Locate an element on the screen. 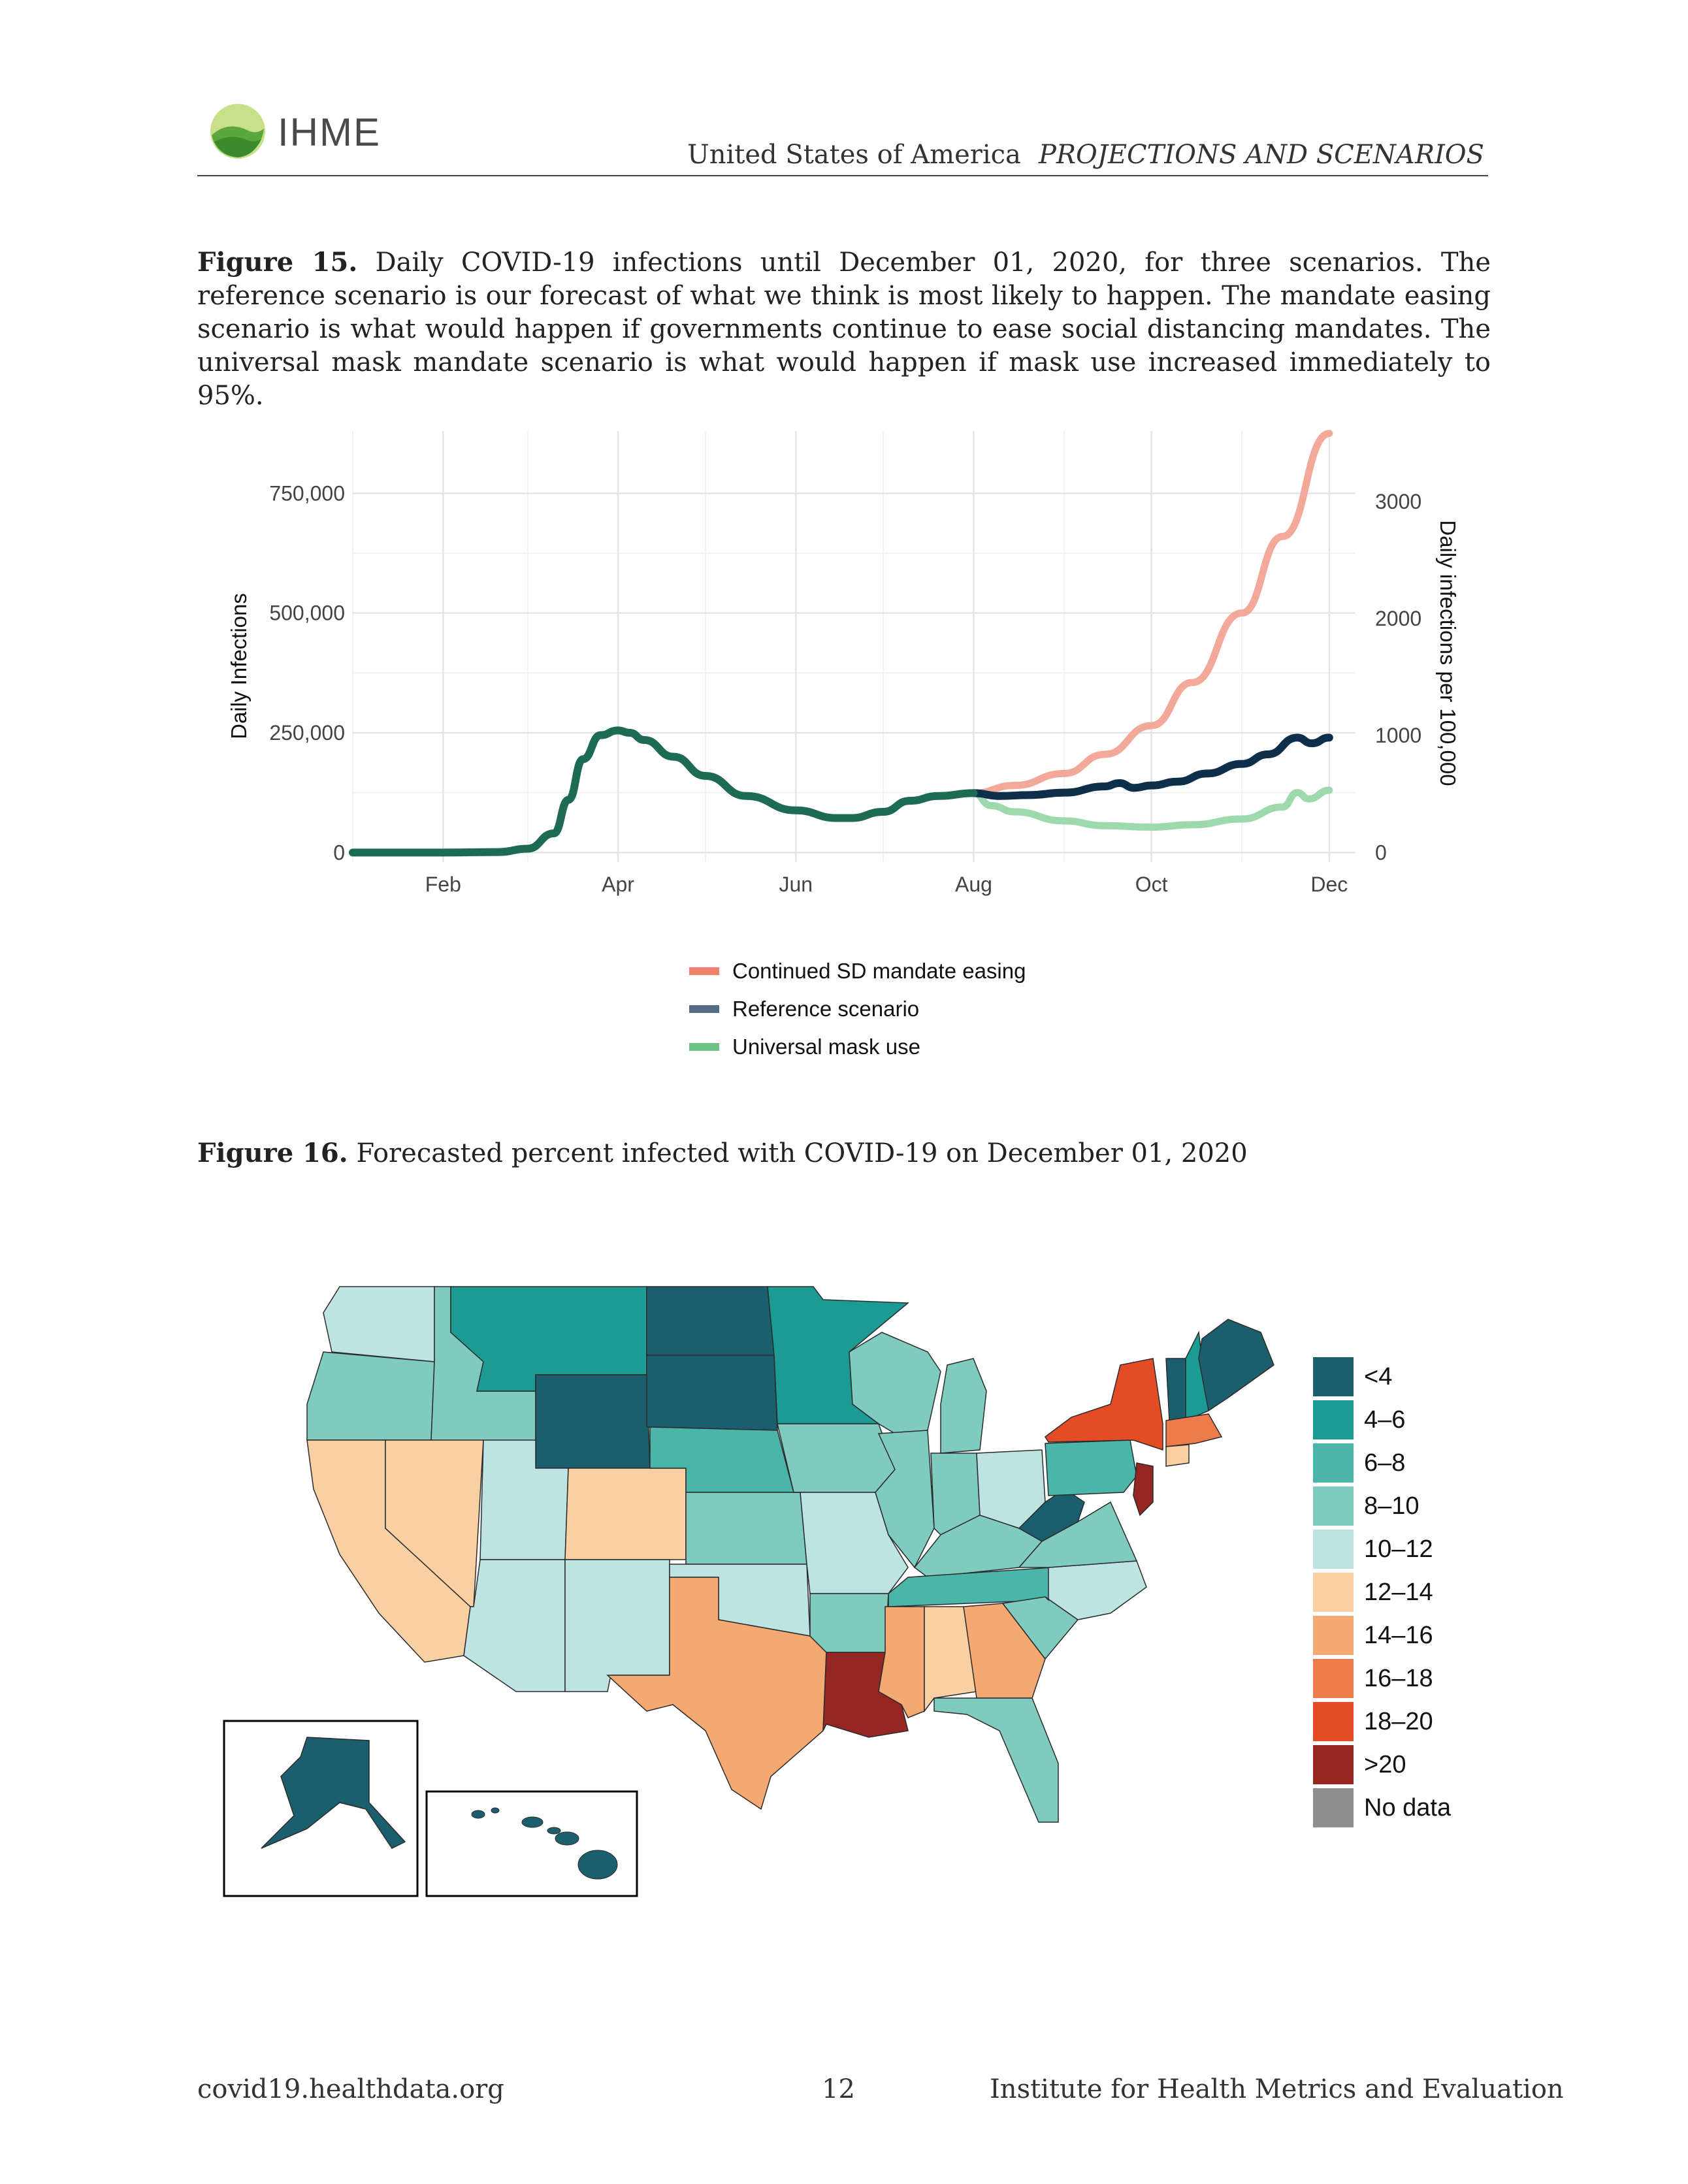 Image resolution: width=1688 pixels, height=2184 pixels. header-country: United States of America is located at coordinates (854, 155).